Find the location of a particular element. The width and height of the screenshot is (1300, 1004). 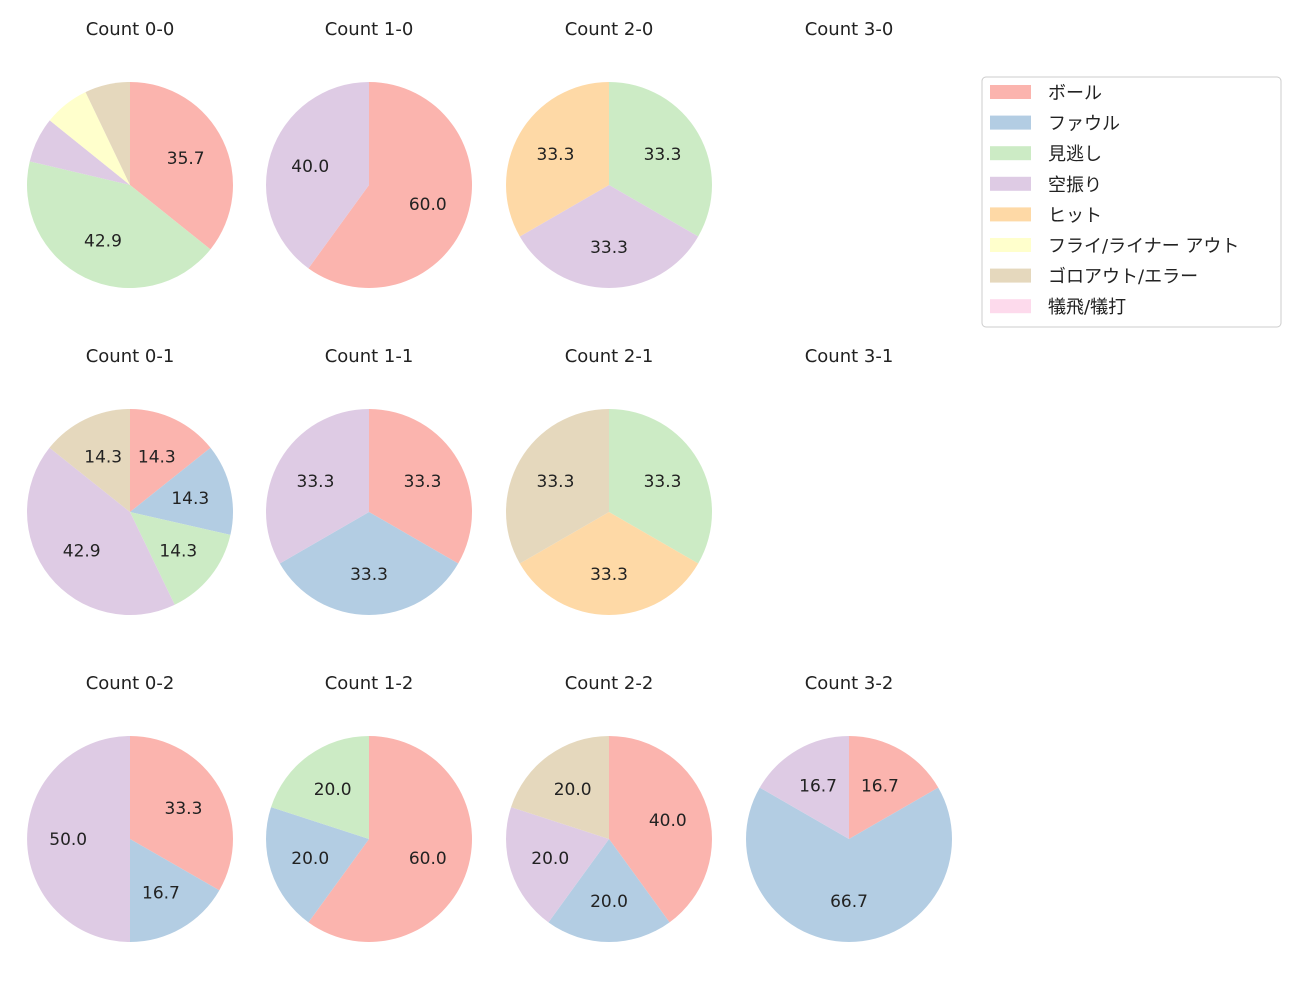

slice-label: 66.7 is located at coordinates (849, 902).